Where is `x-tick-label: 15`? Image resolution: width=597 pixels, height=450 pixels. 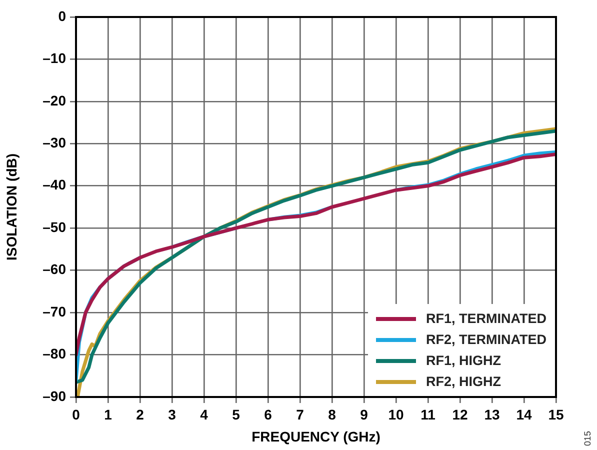
x-tick-label: 15 is located at coordinates (556, 414).